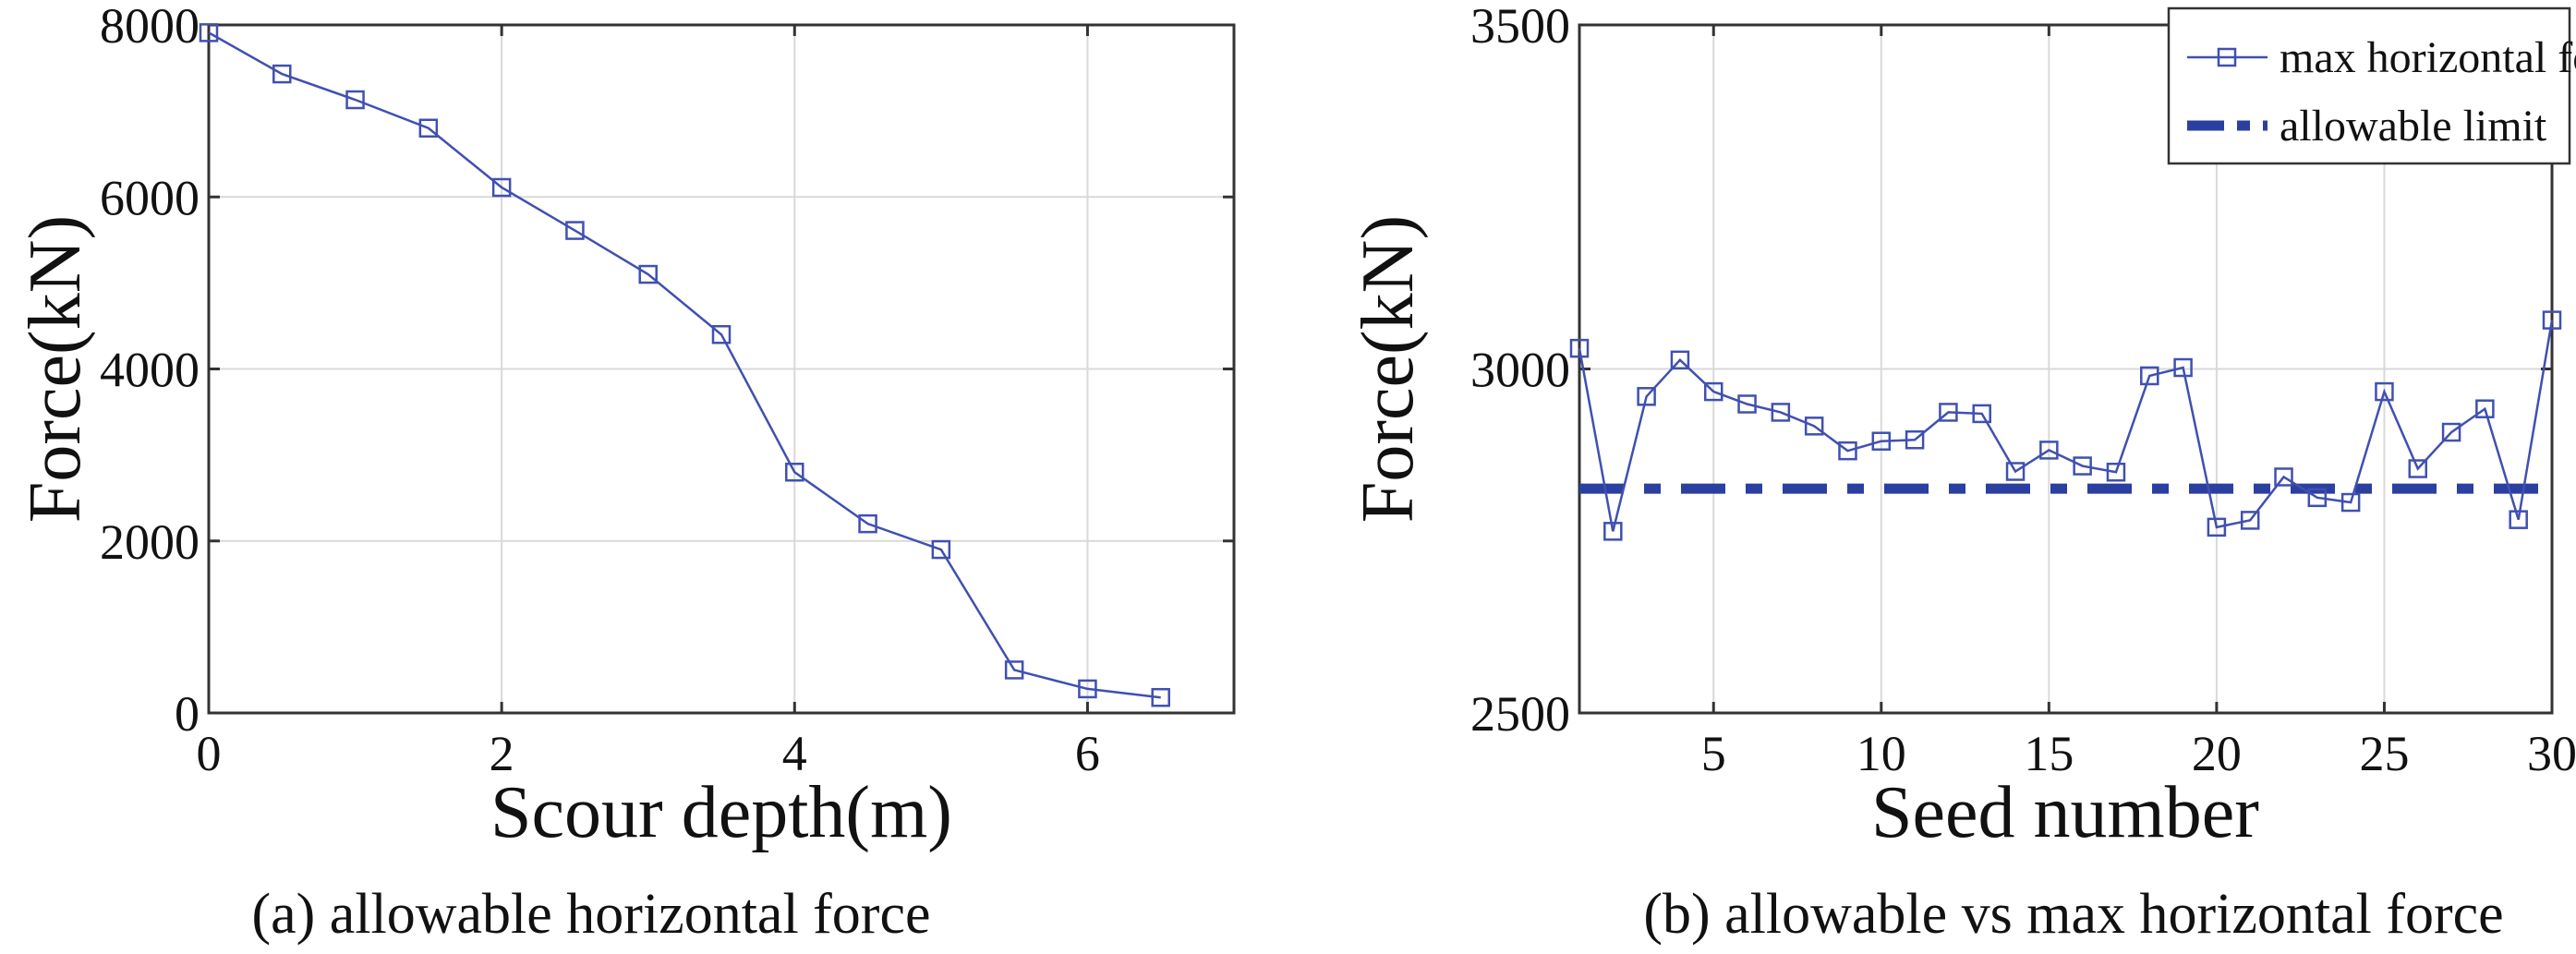 This screenshot has width=2576, height=954. What do you see at coordinates (1520, 370) in the screenshot?
I see `y-tick-label: 3000` at bounding box center [1520, 370].